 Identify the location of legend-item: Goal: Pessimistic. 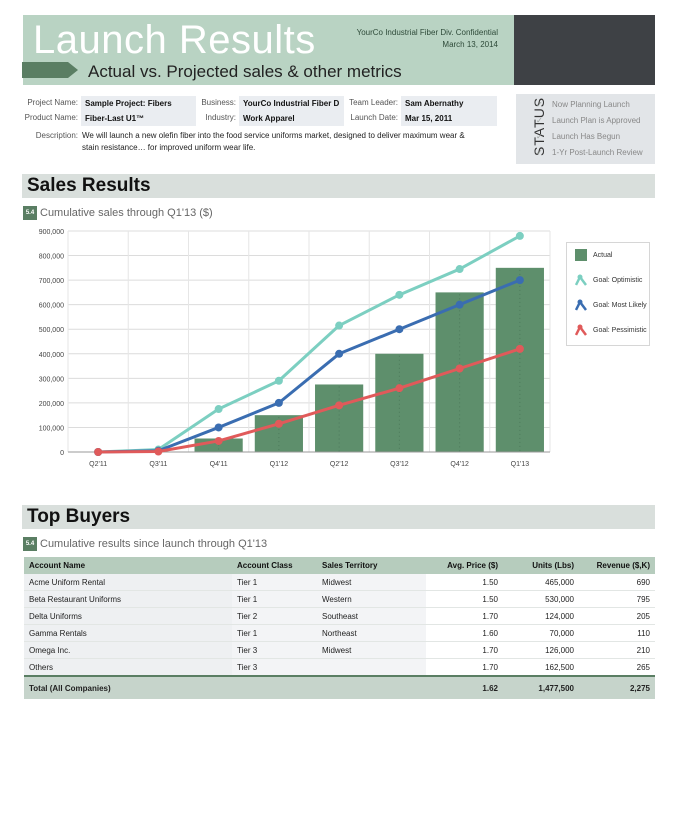
(611, 330).